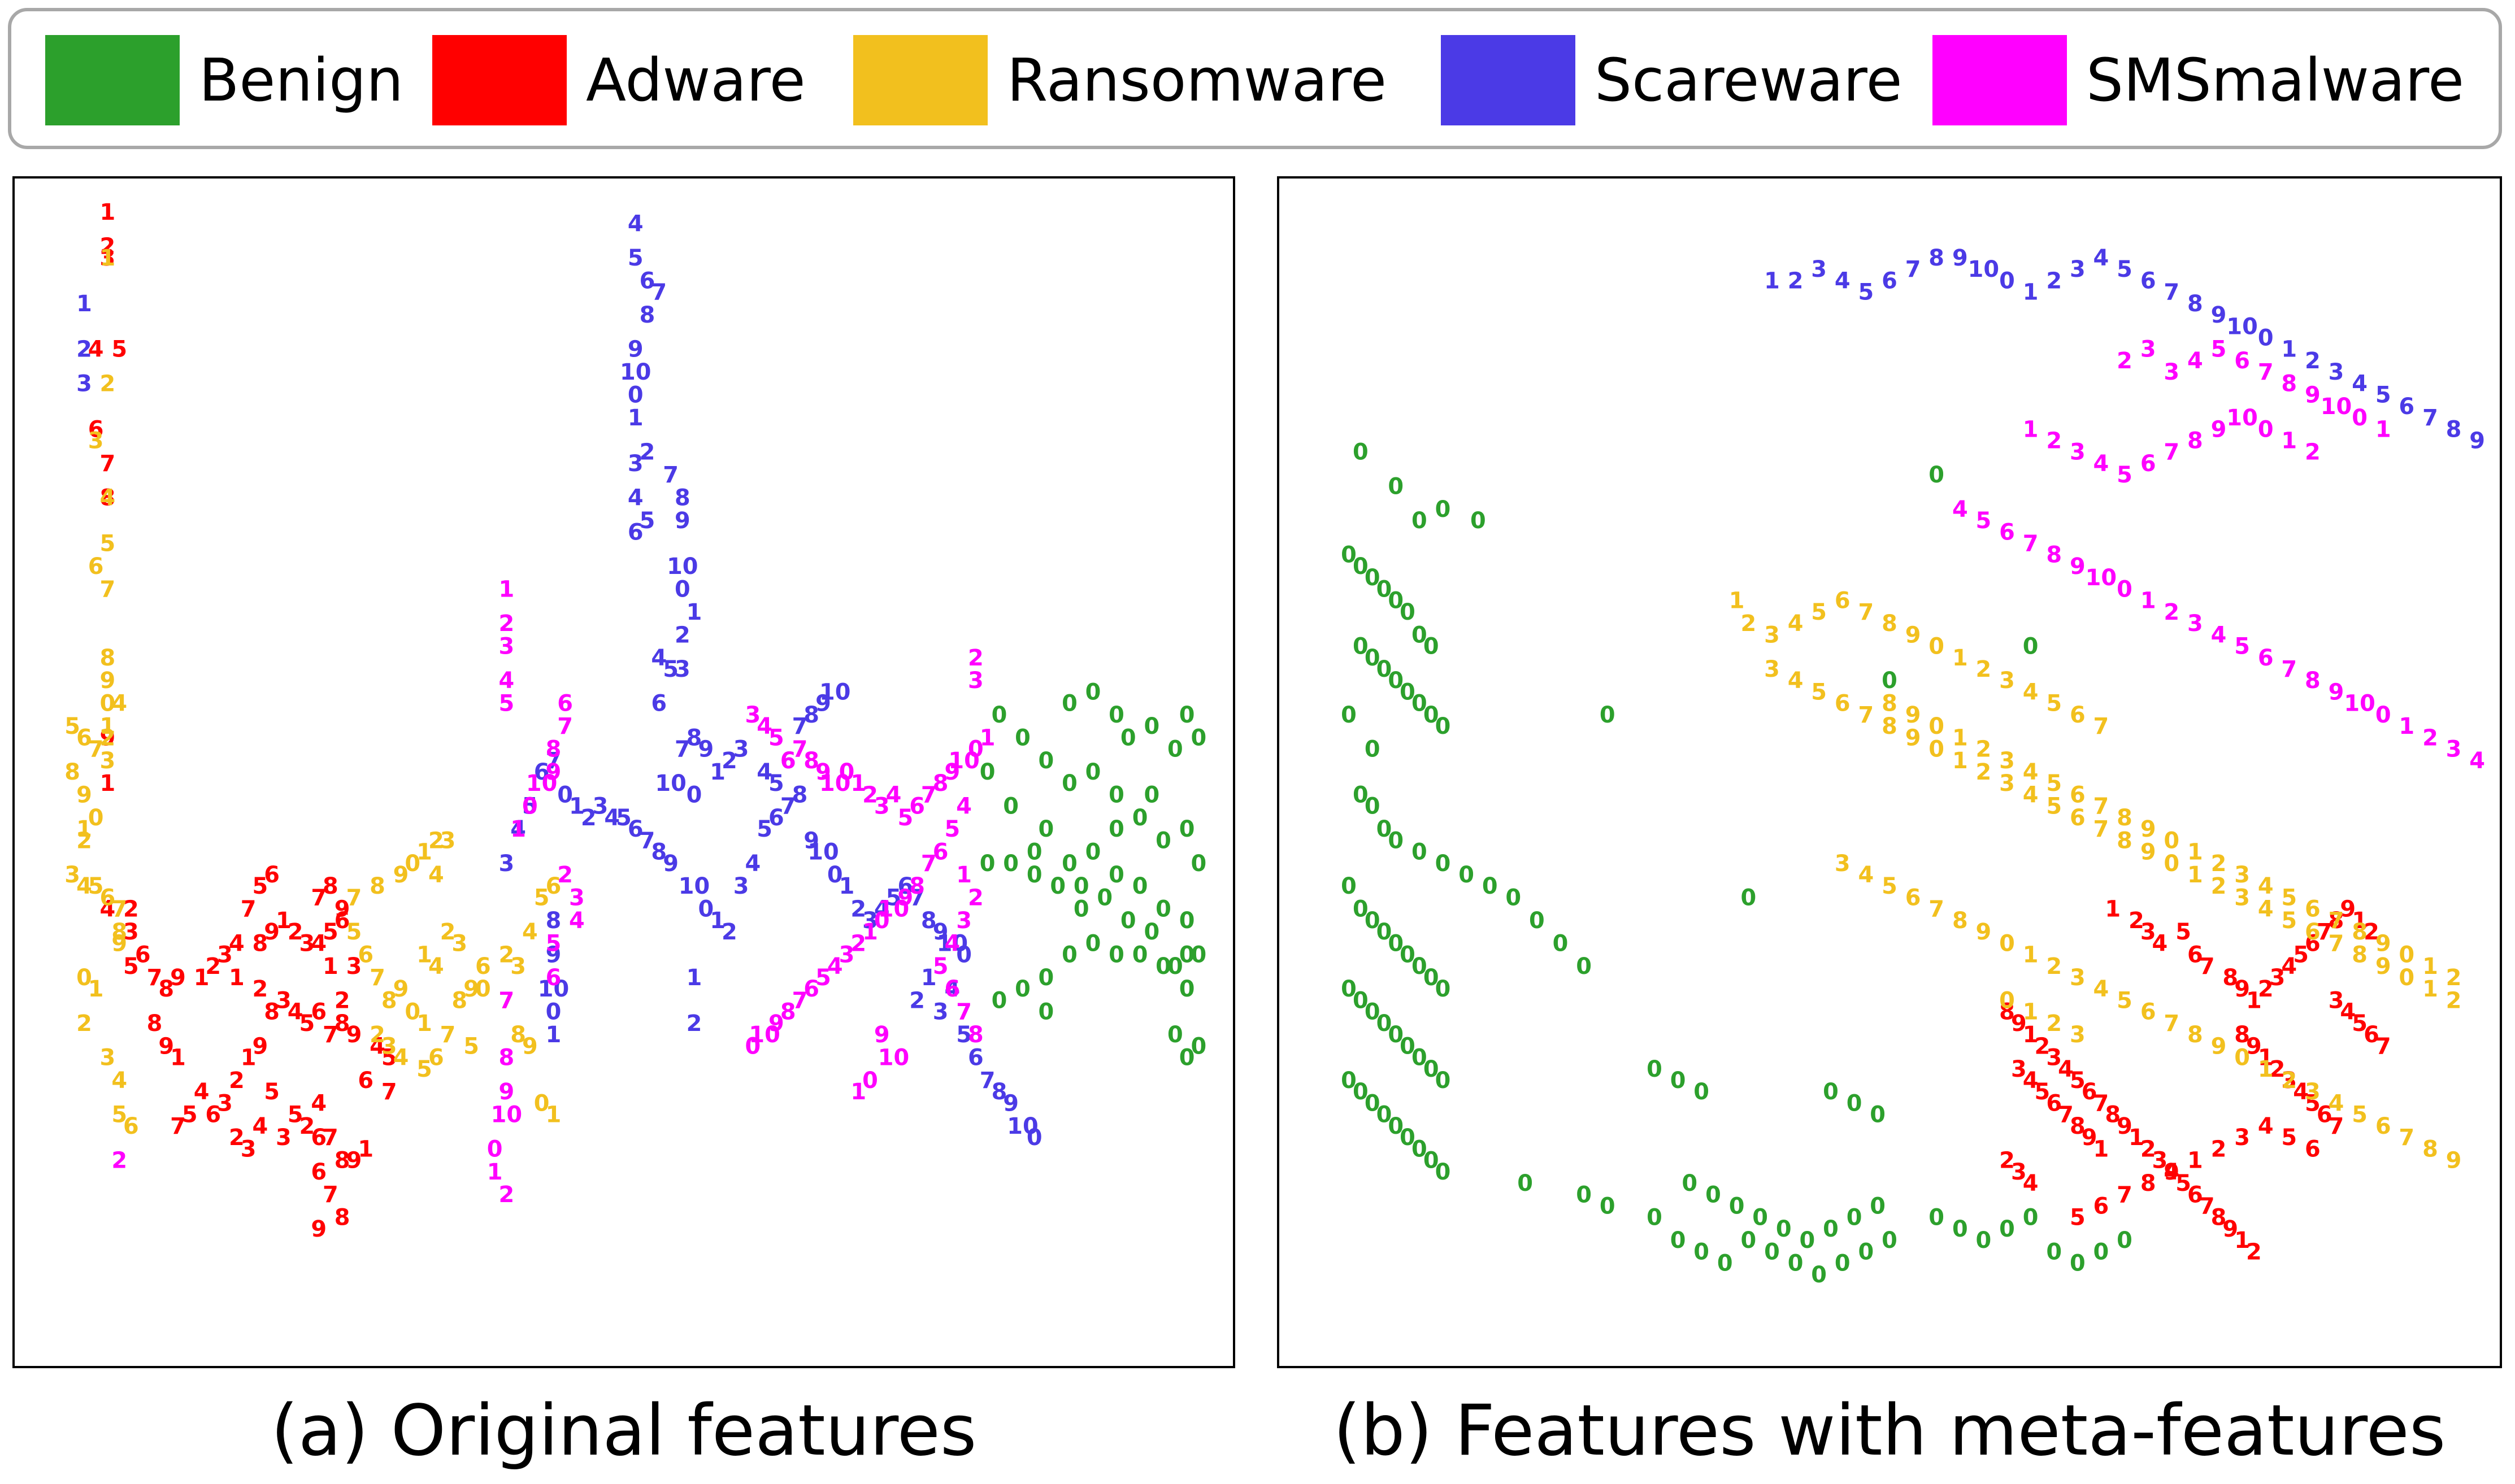 This screenshot has width=2515, height=1484. What do you see at coordinates (764, 829) in the screenshot?
I see `point-scareware: 5` at bounding box center [764, 829].